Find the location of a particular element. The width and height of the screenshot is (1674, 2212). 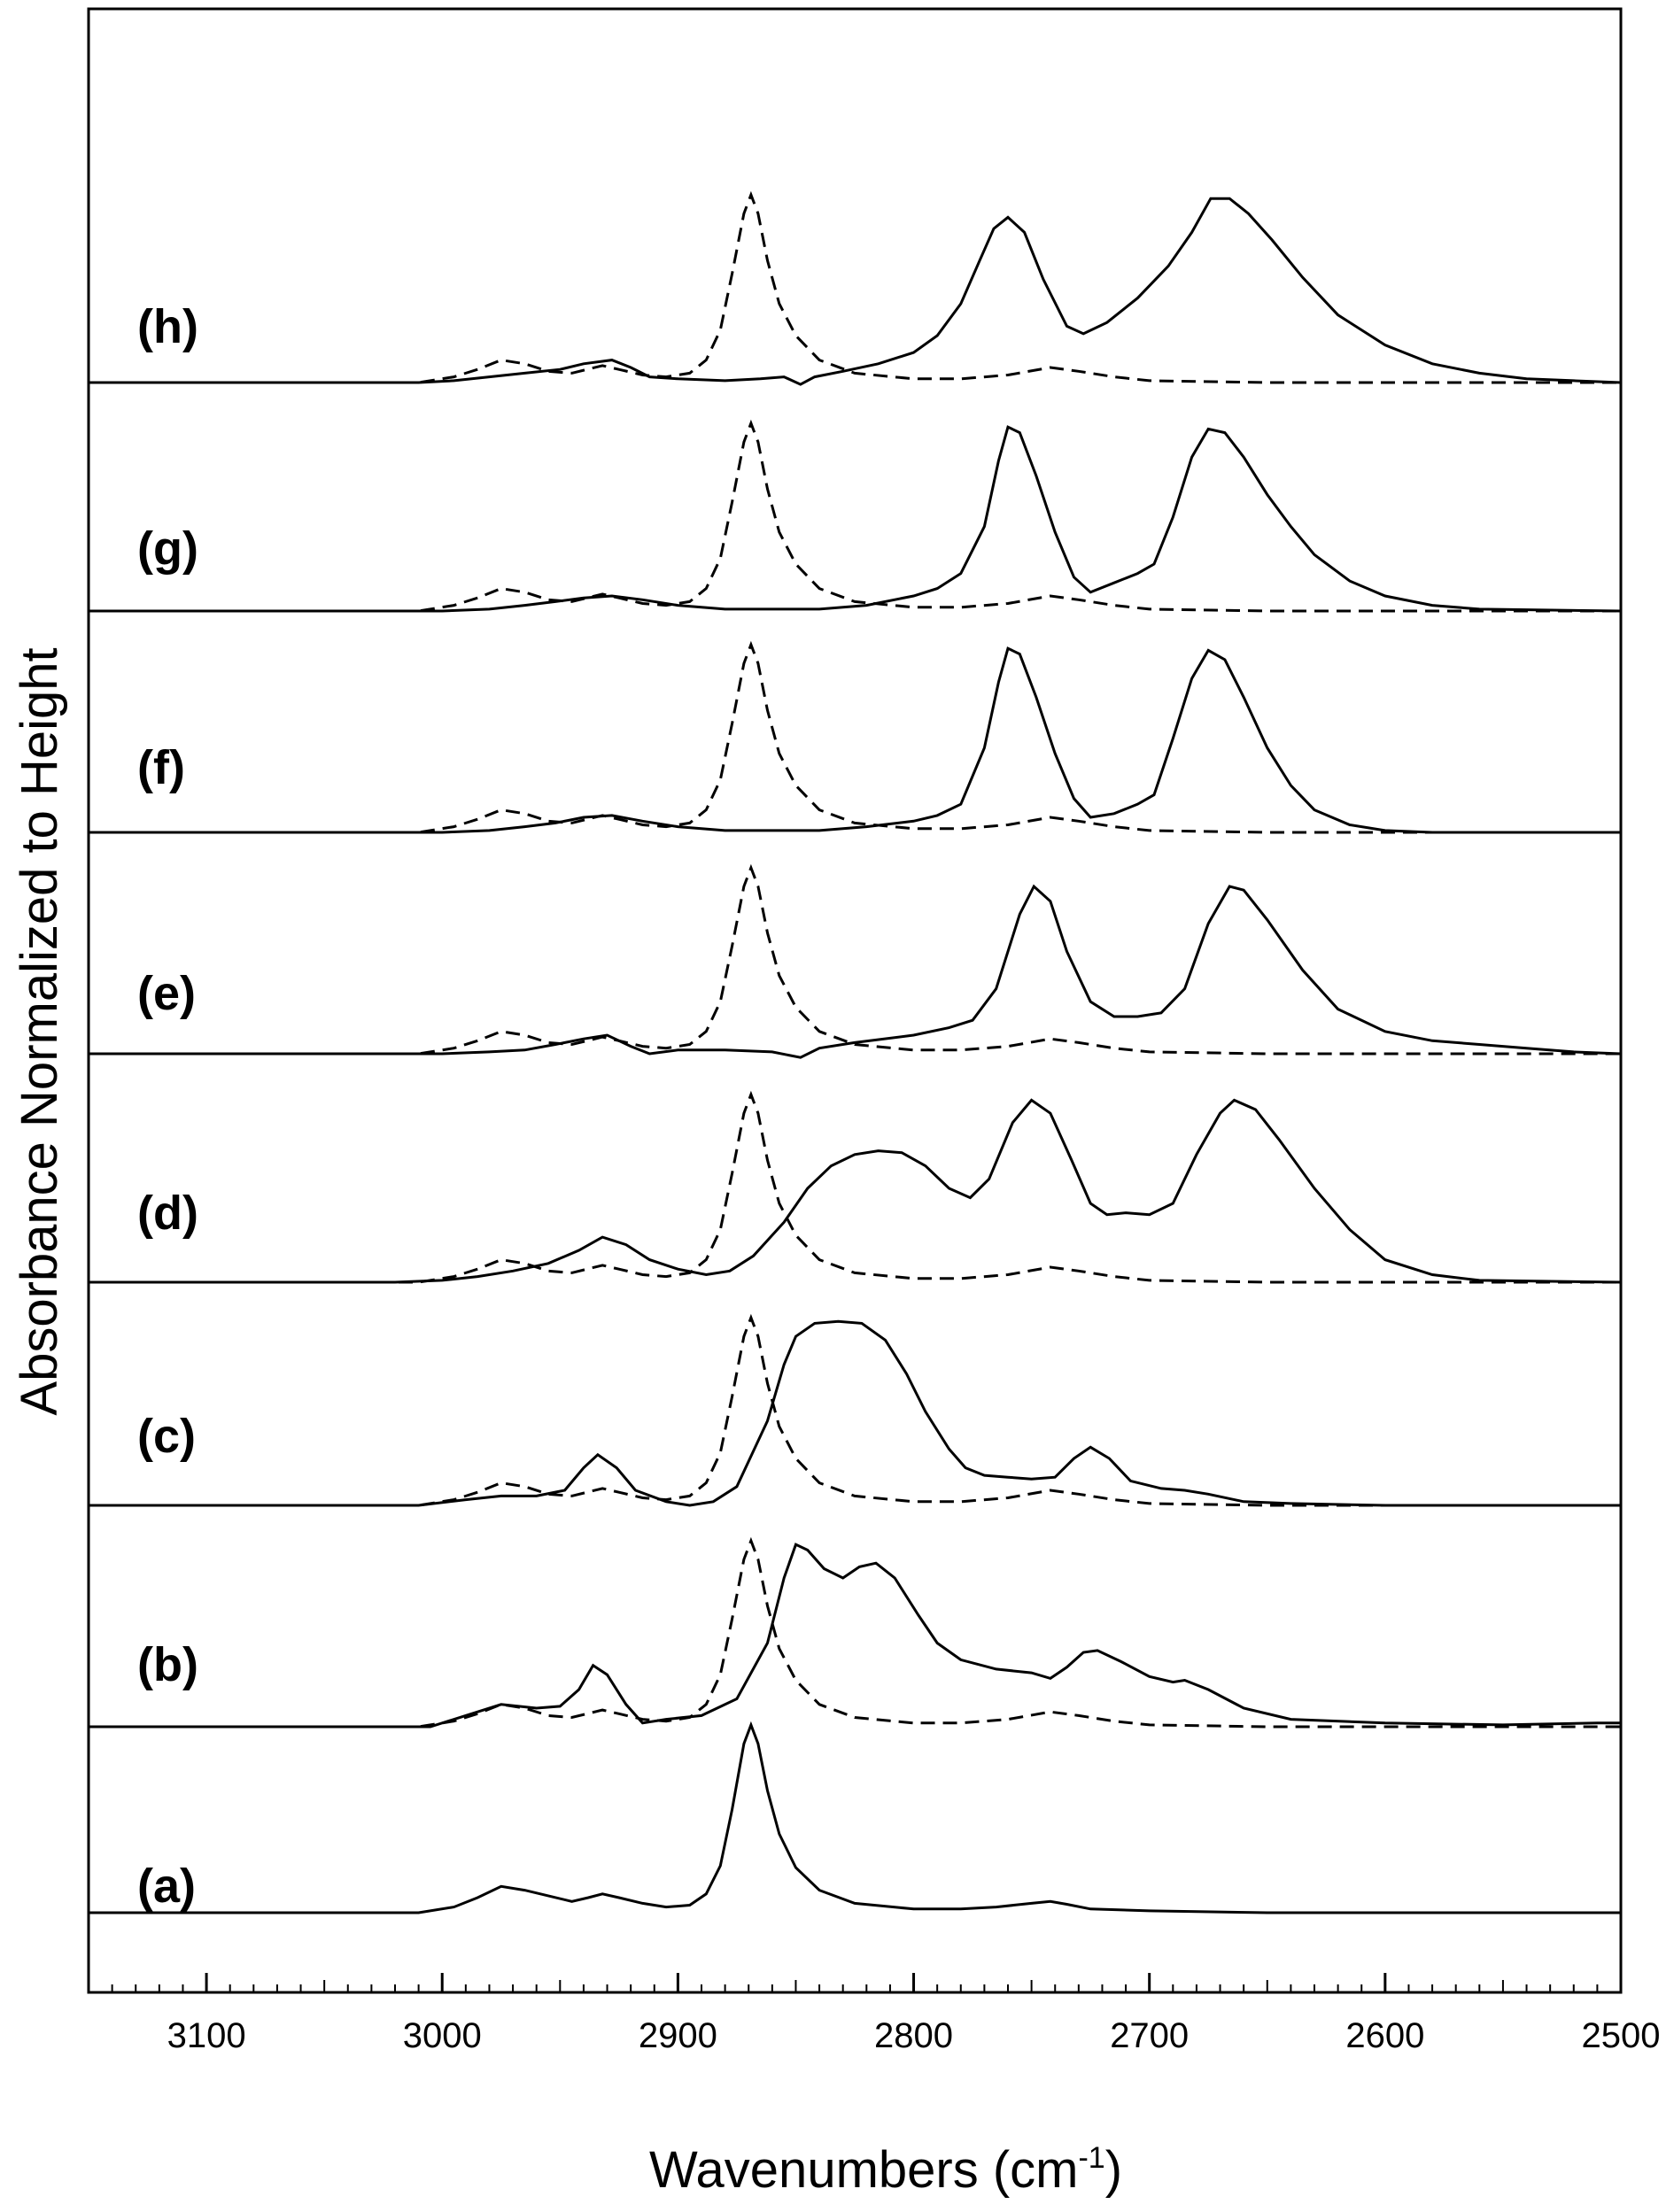

panel-label-g: (g) is located at coordinates (167, 549).